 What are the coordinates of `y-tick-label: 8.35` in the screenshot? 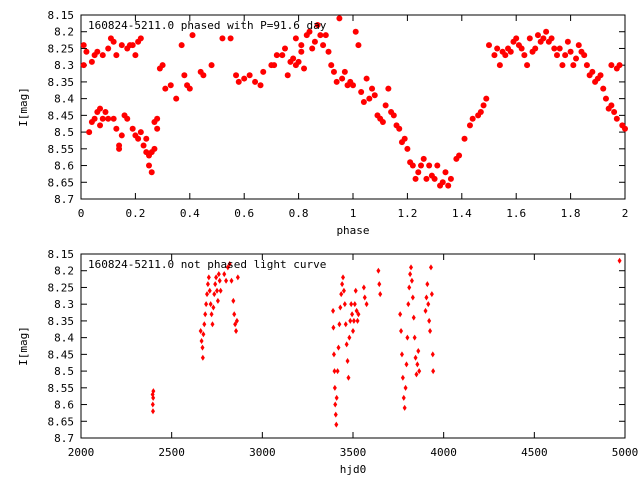 It's located at (61, 82).